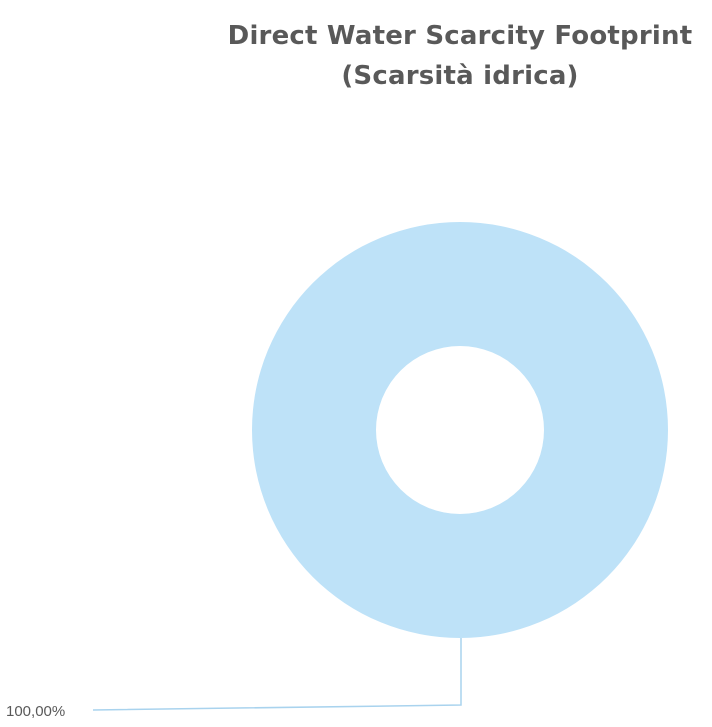  I want to click on data-label: 100,00%, so click(35, 711).